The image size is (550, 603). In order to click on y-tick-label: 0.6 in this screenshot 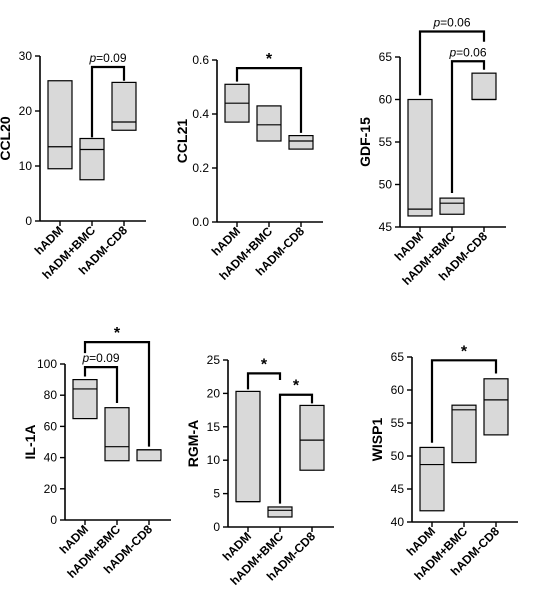, I will do `click(200, 60)`.